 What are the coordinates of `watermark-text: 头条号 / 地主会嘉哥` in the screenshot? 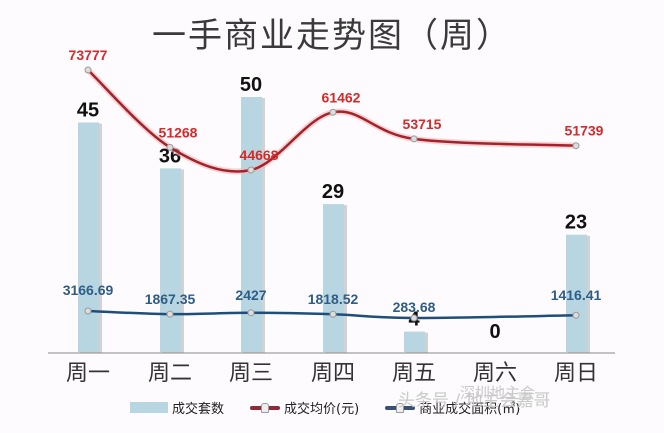 It's located at (474, 401).